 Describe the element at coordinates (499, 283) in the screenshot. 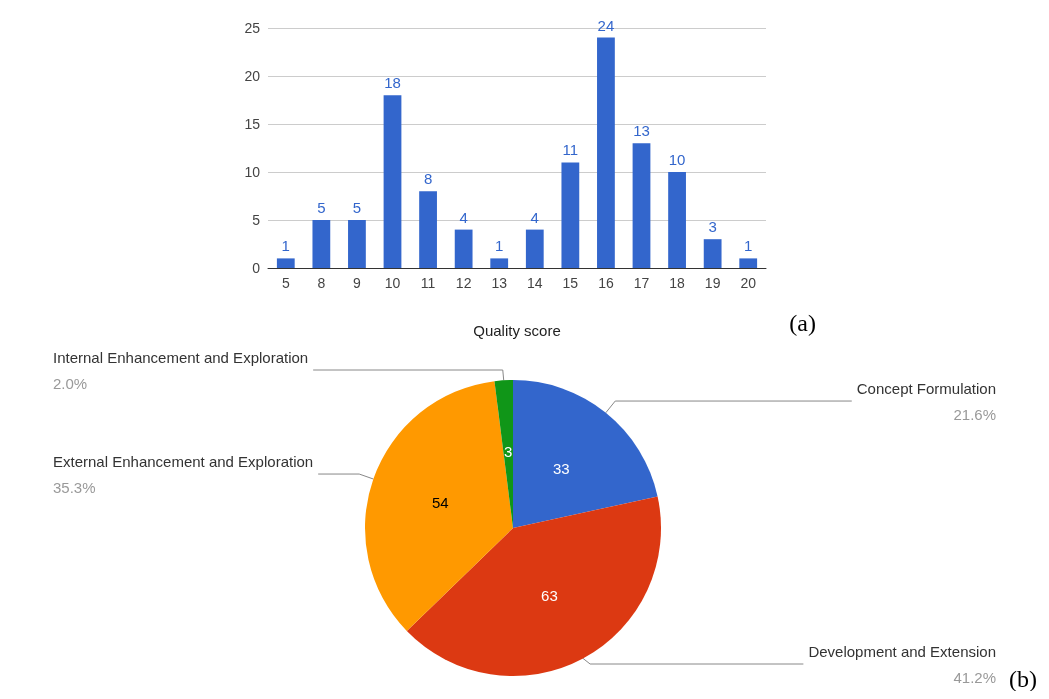

I see `x-tick-label: 13` at that location.